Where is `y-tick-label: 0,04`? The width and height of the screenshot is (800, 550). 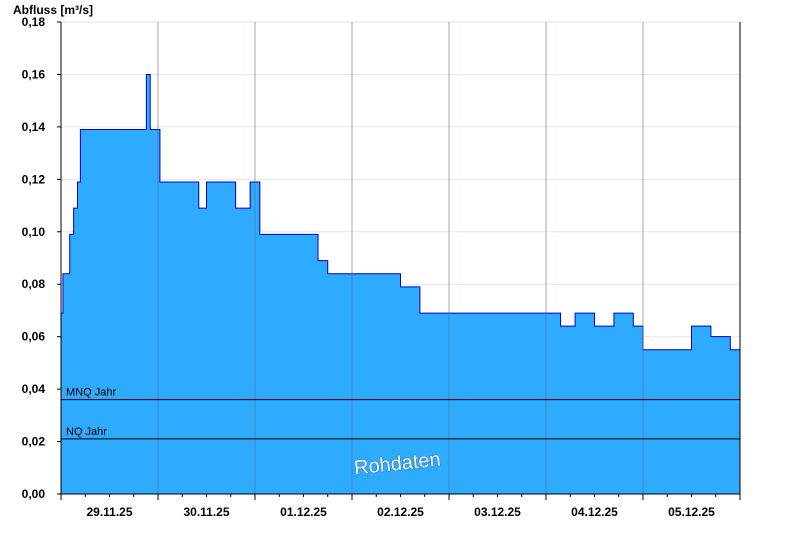 y-tick-label: 0,04 is located at coordinates (34, 389).